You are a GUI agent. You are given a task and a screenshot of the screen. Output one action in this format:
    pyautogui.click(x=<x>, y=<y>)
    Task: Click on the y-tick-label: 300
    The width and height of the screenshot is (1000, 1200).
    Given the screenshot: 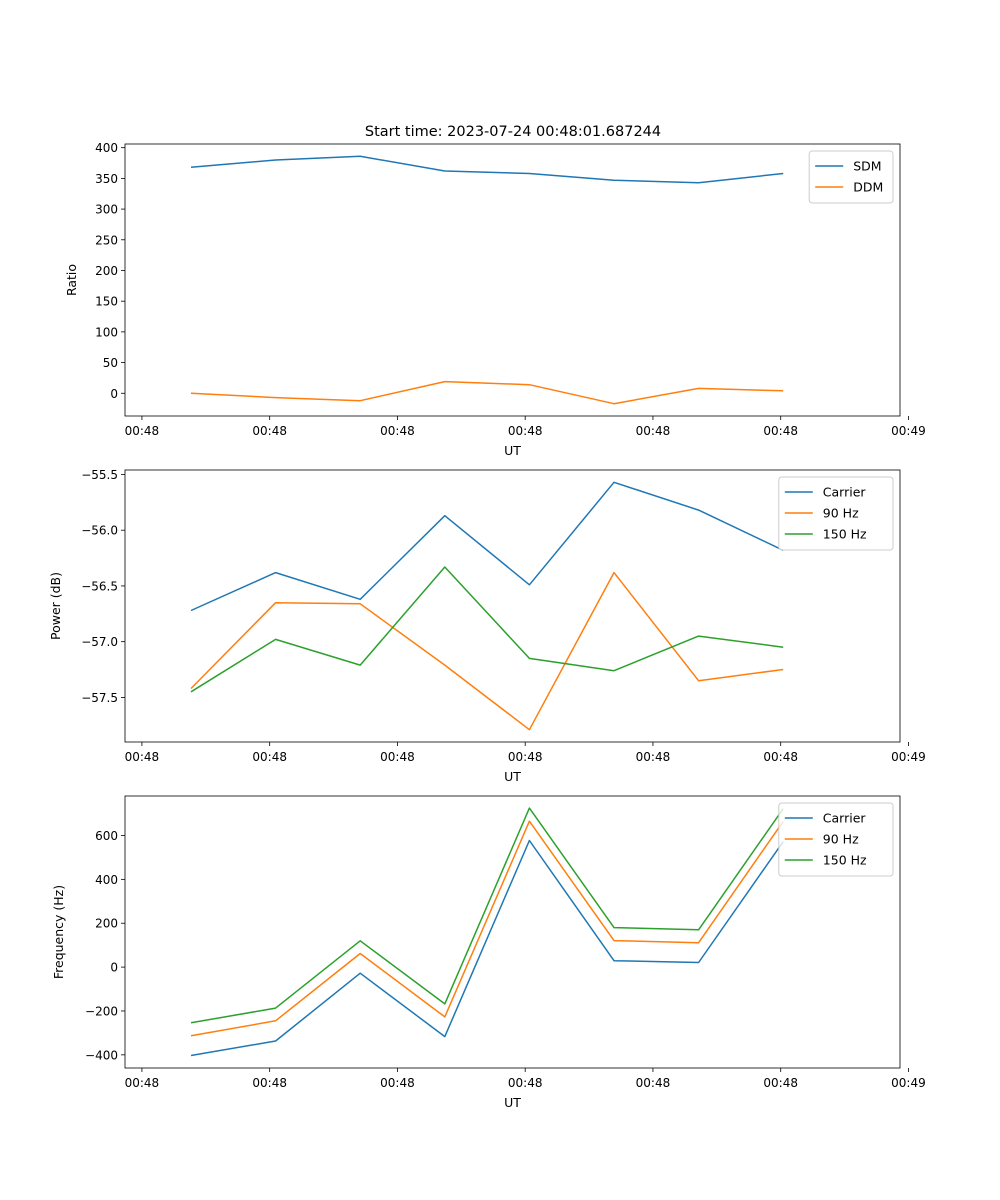 What is the action you would take?
    pyautogui.click(x=106, y=210)
    